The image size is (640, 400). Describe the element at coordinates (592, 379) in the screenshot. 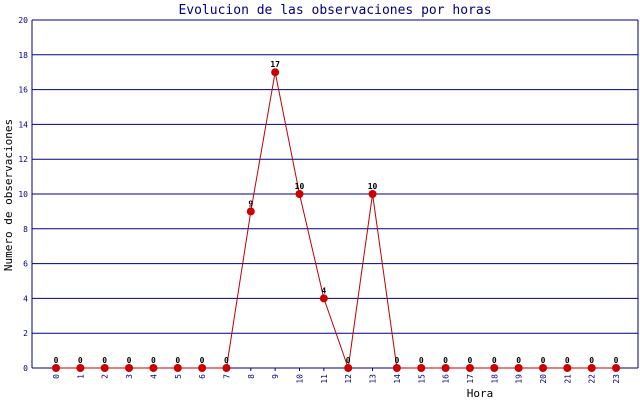

I see `x-tick-label: 22` at that location.